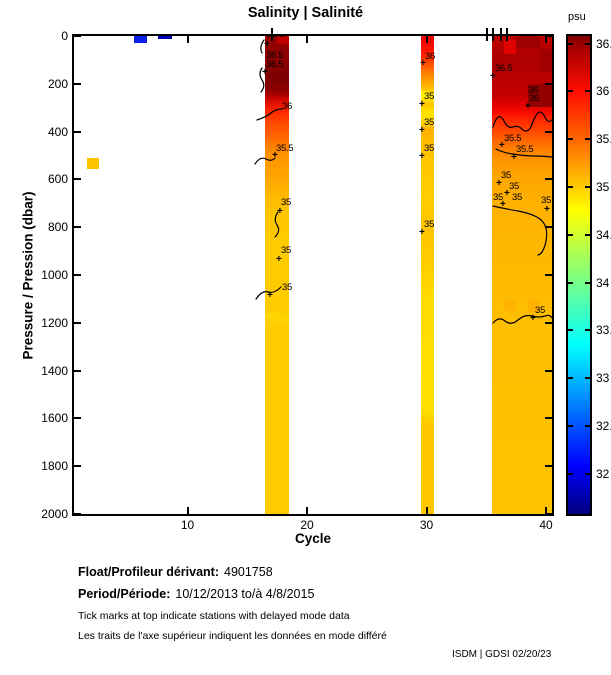  What do you see at coordinates (57, 131) in the screenshot?
I see `y-tick-label: 400` at bounding box center [57, 131].